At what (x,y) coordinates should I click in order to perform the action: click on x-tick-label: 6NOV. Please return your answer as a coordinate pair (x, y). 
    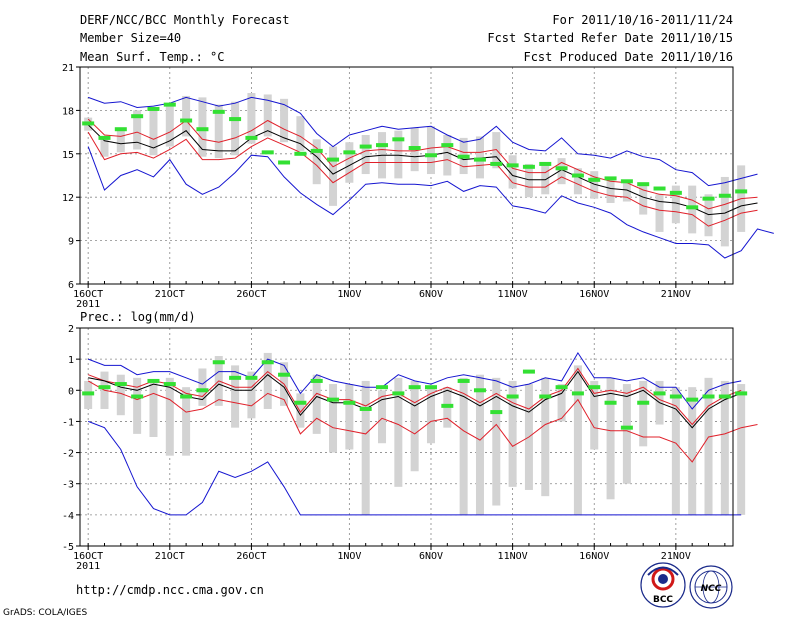
    Looking at the image, I should click on (431, 556).